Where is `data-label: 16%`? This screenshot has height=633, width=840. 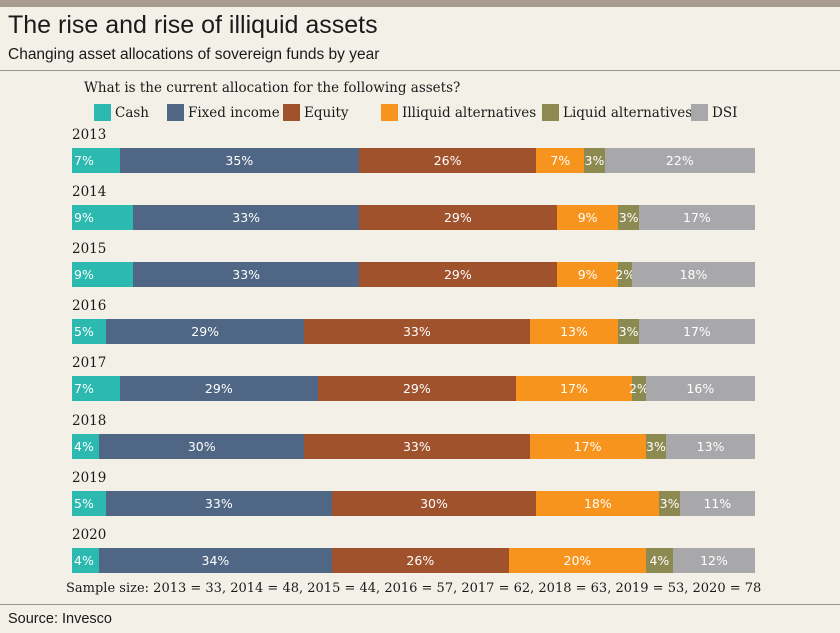 data-label: 16% is located at coordinates (700, 388).